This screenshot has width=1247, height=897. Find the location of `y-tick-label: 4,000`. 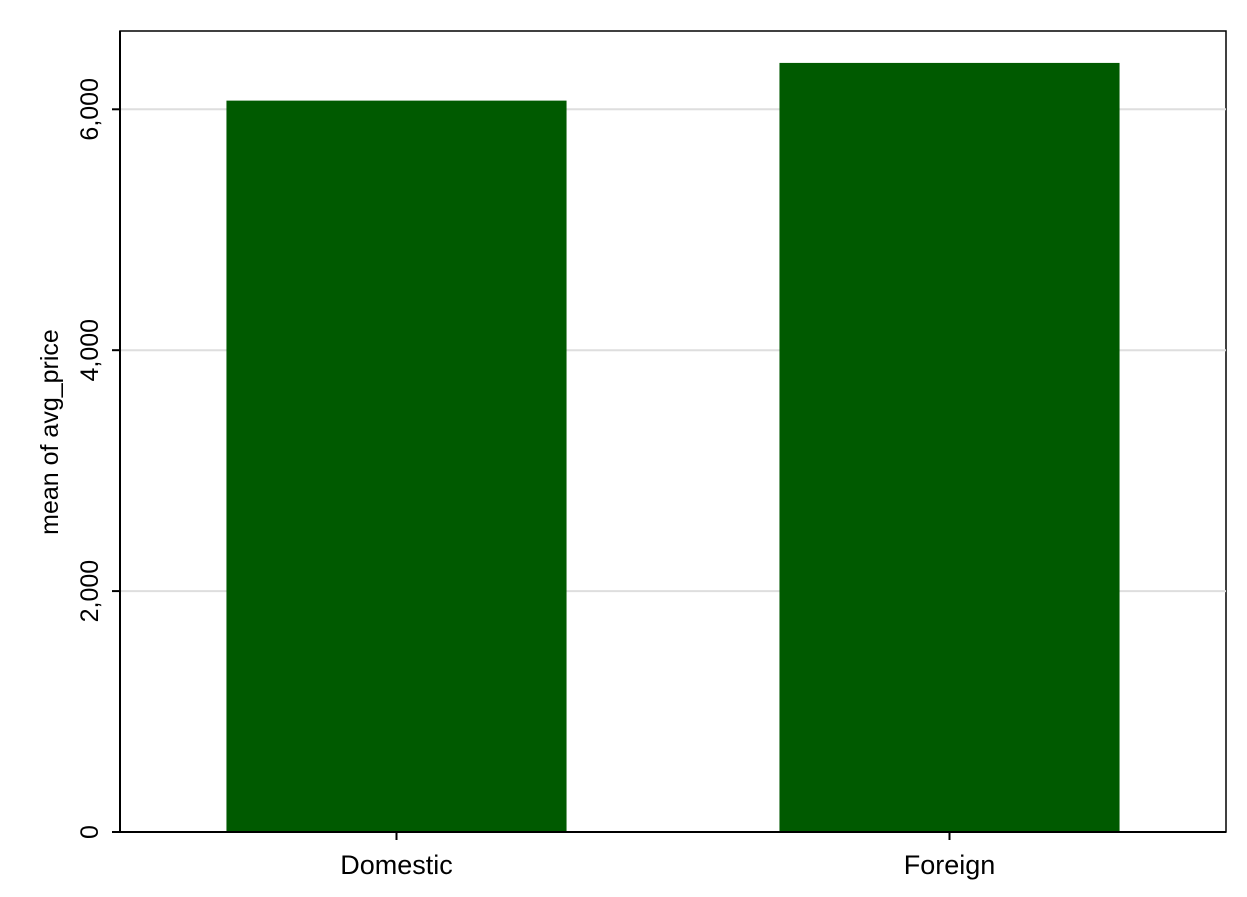

y-tick-label: 4,000 is located at coordinates (90, 350).